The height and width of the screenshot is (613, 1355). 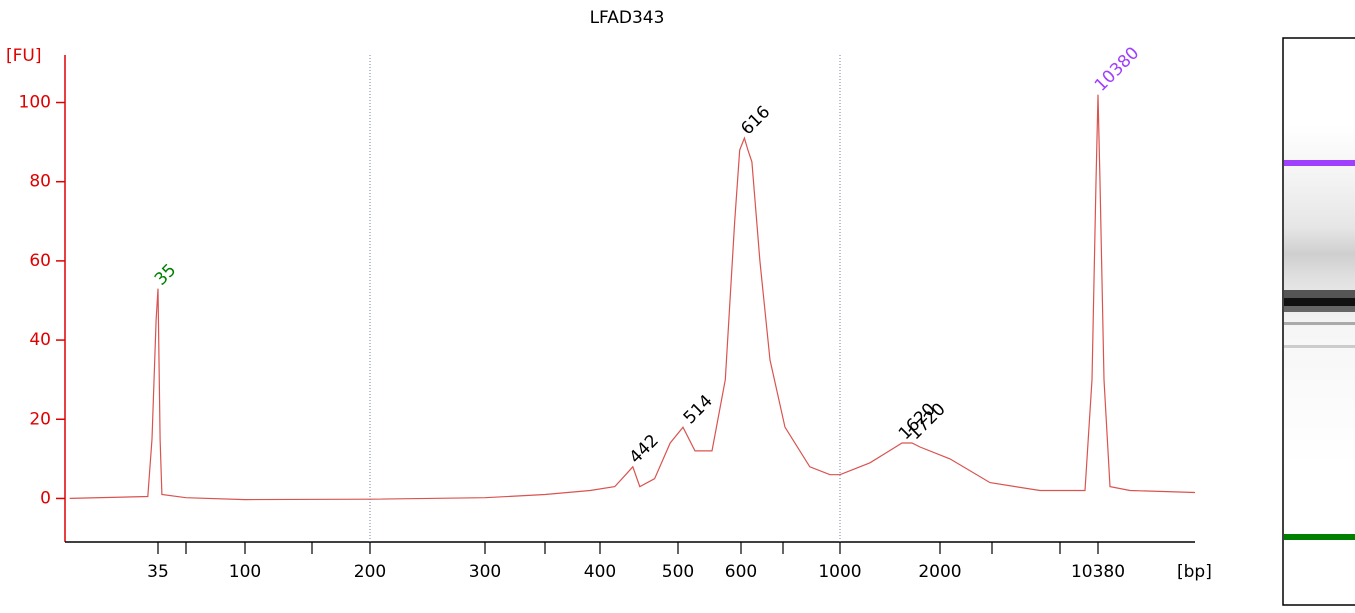 I want to click on peak-label: 10380, so click(x=1117, y=69).